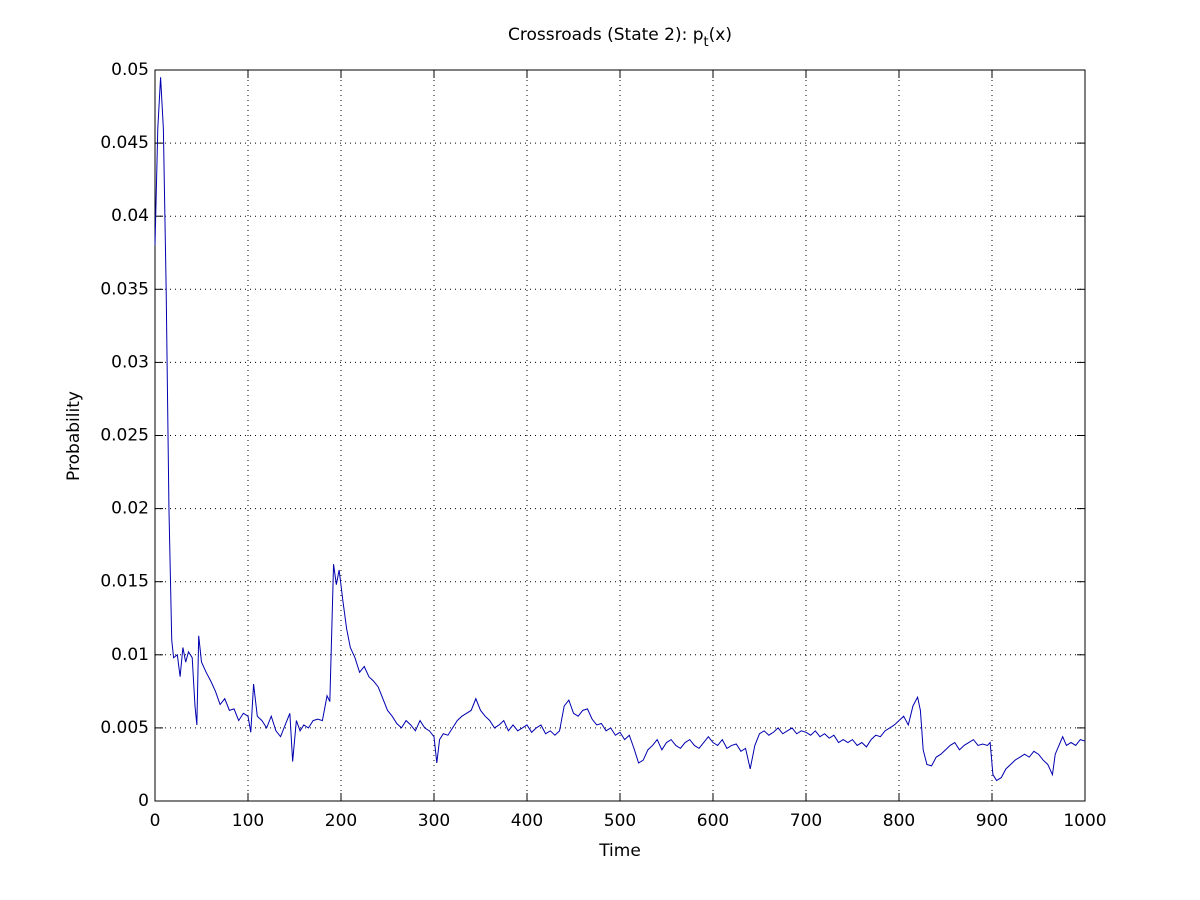 The width and height of the screenshot is (1200, 900). I want to click on x-tick-label: 800, so click(899, 821).